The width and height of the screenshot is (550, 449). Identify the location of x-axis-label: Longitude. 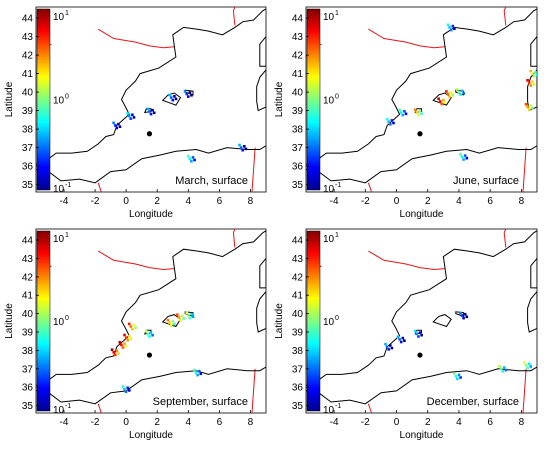
(151, 214).